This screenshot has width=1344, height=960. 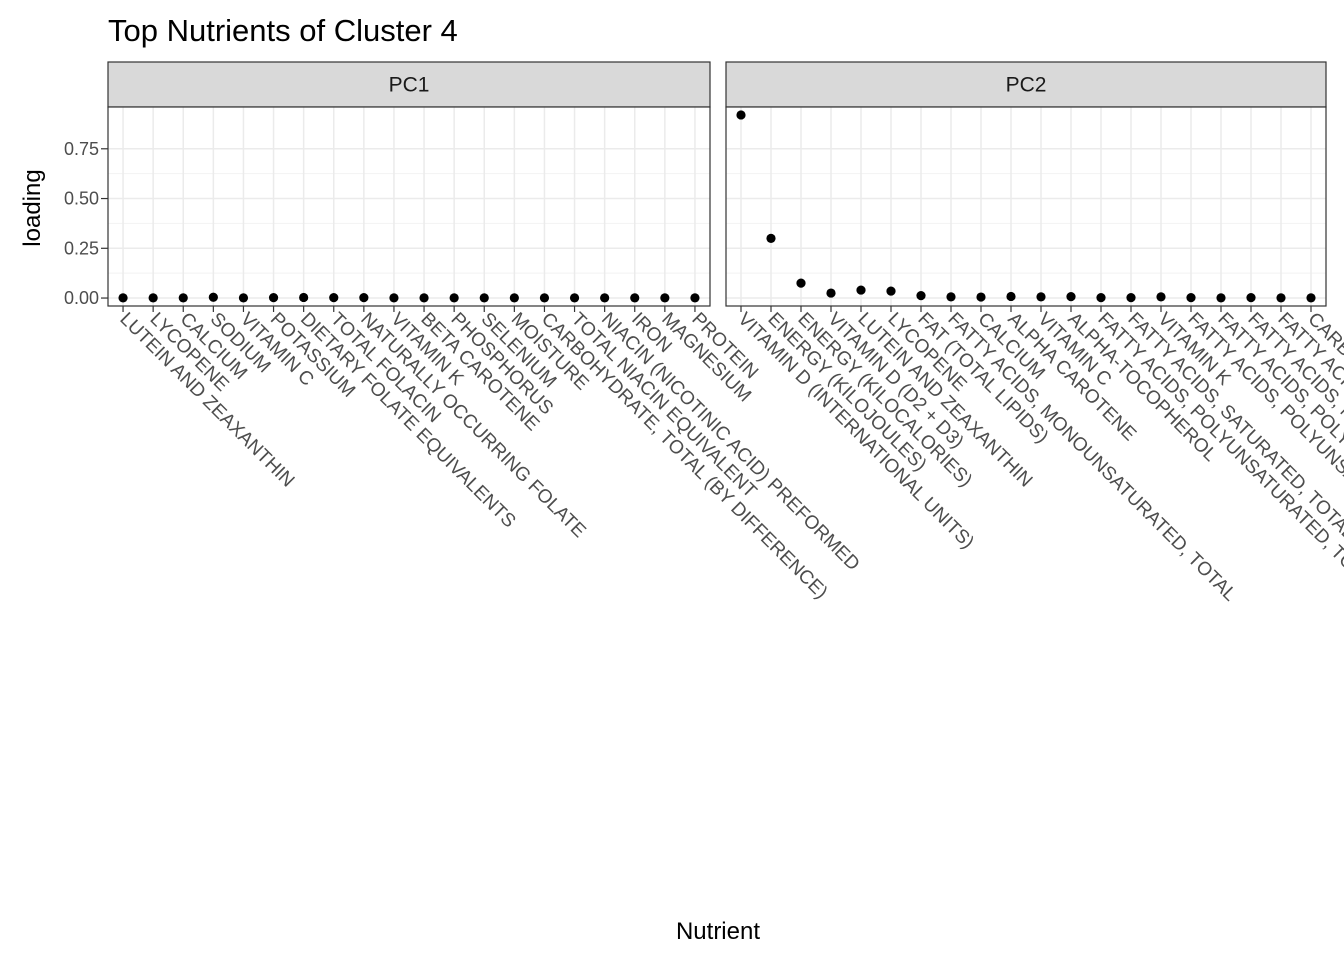 What do you see at coordinates (32, 207) in the screenshot?
I see `y-axis-title: loading` at bounding box center [32, 207].